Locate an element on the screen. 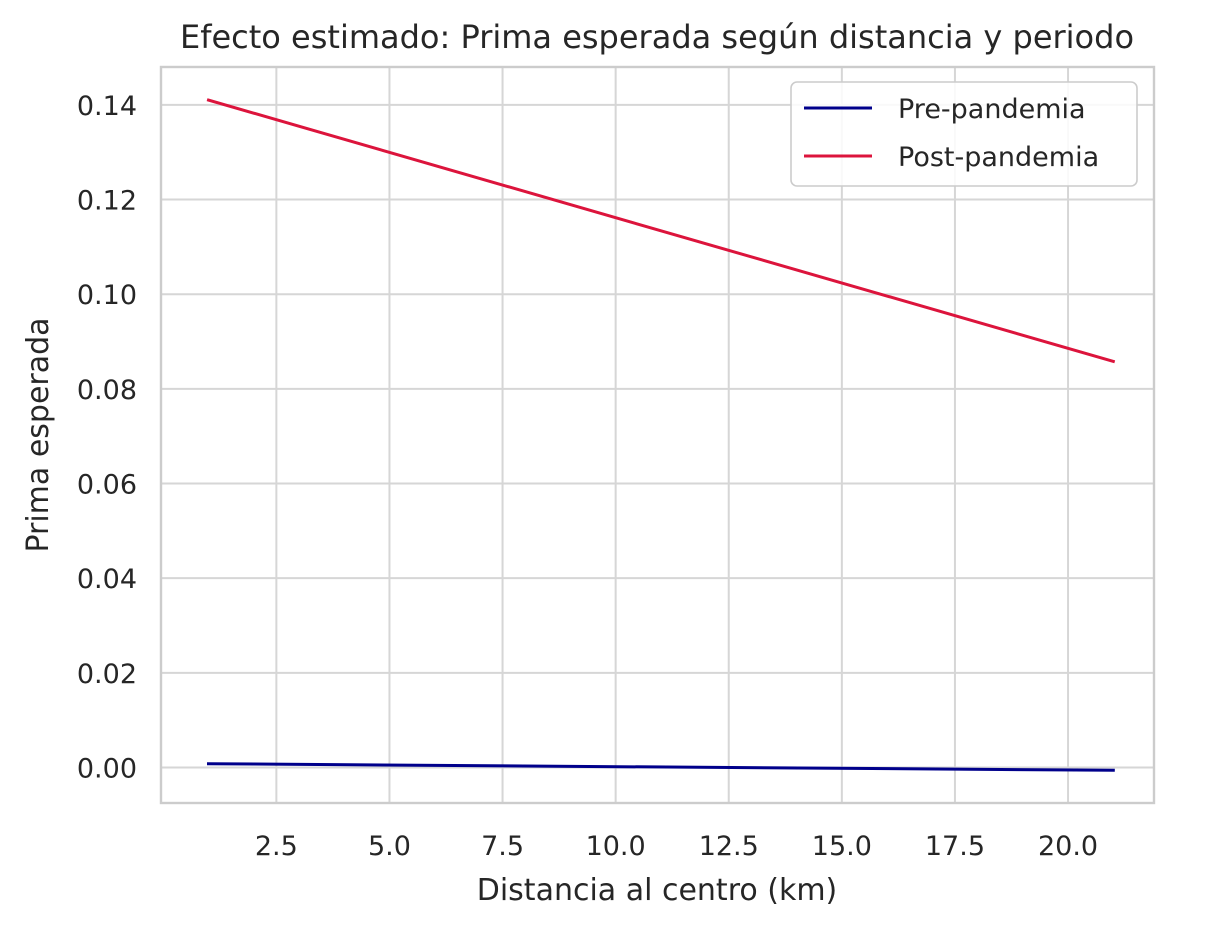  series-line-pre-pandemia is located at coordinates (660, 767).